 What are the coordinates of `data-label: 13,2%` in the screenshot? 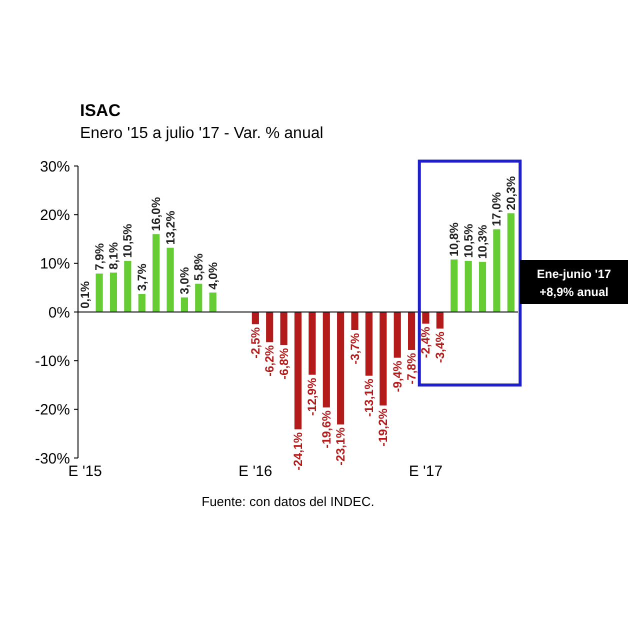 It's located at (170, 227).